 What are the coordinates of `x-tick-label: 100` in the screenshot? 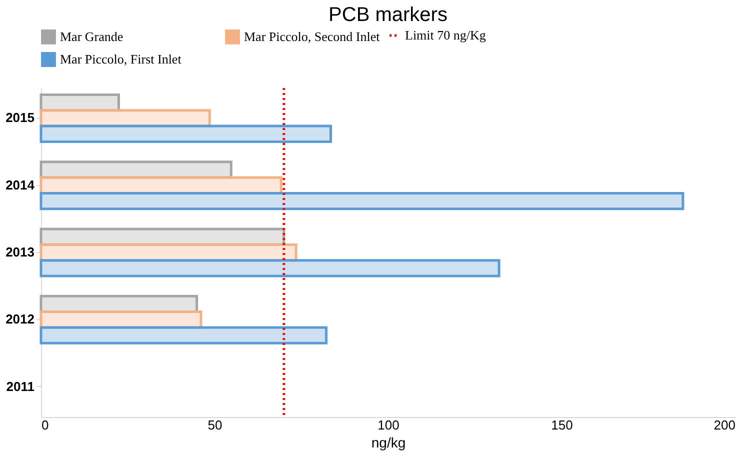 It's located at (389, 425).